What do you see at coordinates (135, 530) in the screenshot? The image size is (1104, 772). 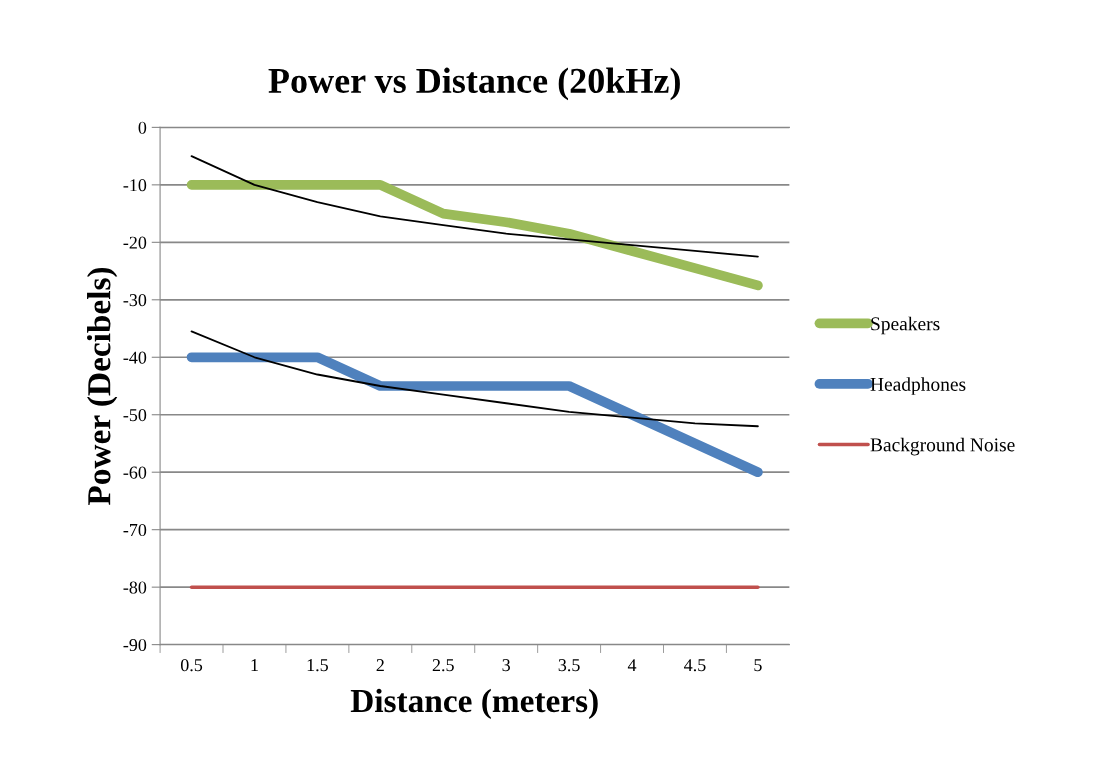 I see `y-tick-label: -70` at bounding box center [135, 530].